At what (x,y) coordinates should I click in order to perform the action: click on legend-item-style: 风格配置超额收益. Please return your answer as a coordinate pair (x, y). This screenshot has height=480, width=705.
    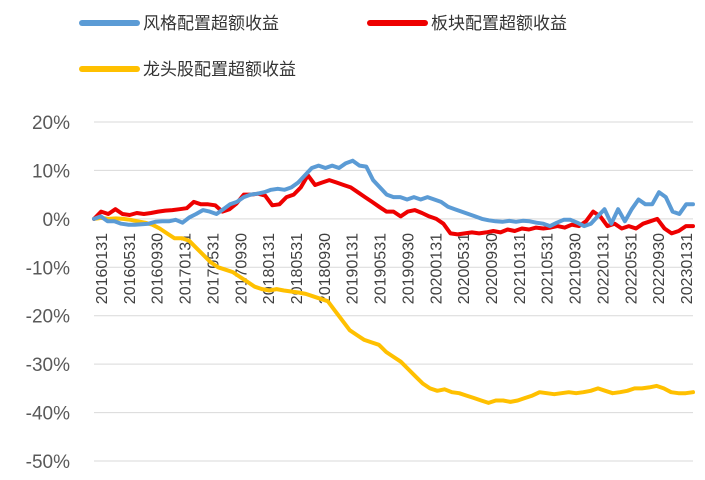
    Looking at the image, I should click on (179, 24).